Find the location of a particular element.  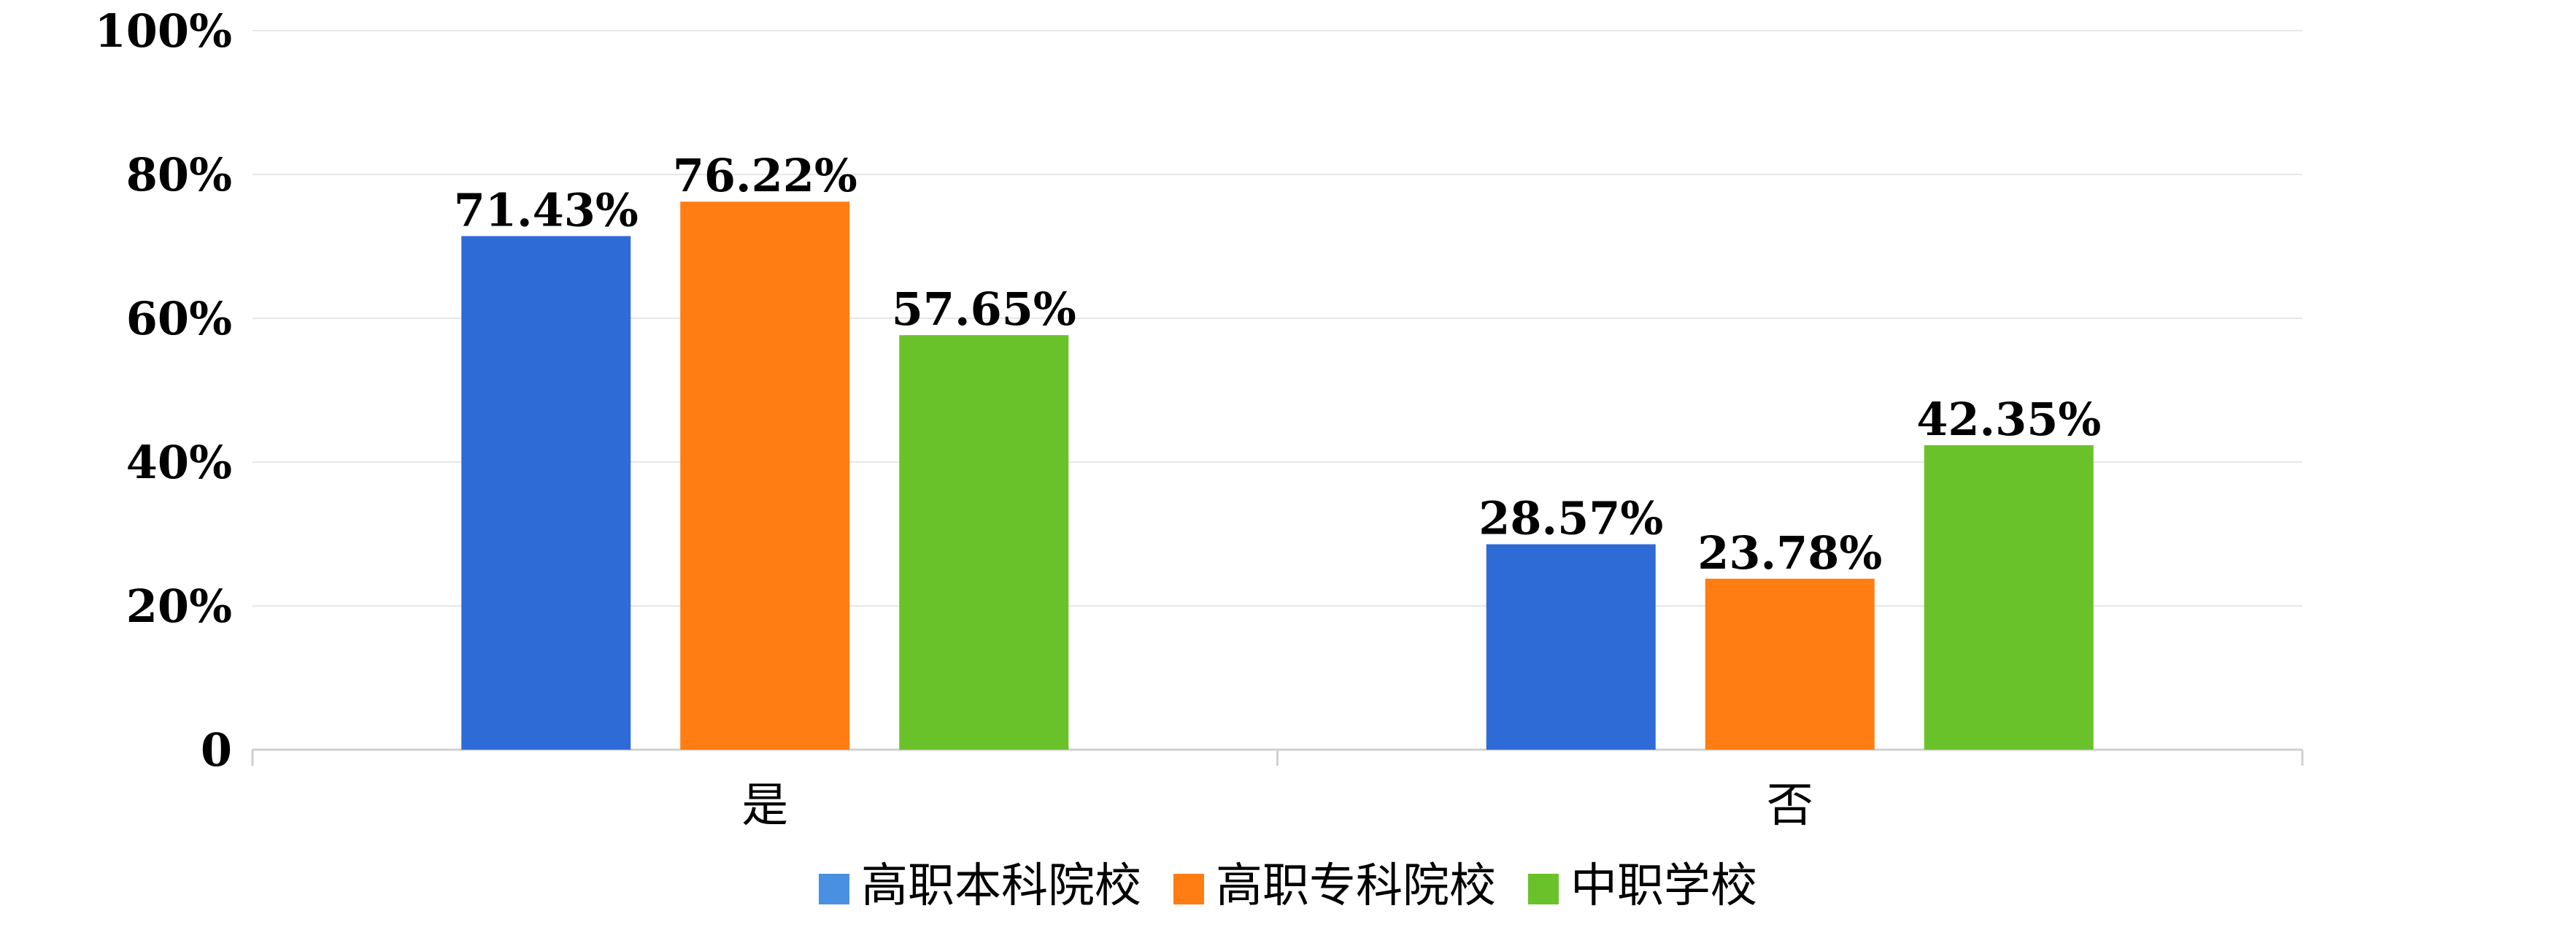

data-label: 76.22% is located at coordinates (765, 175).